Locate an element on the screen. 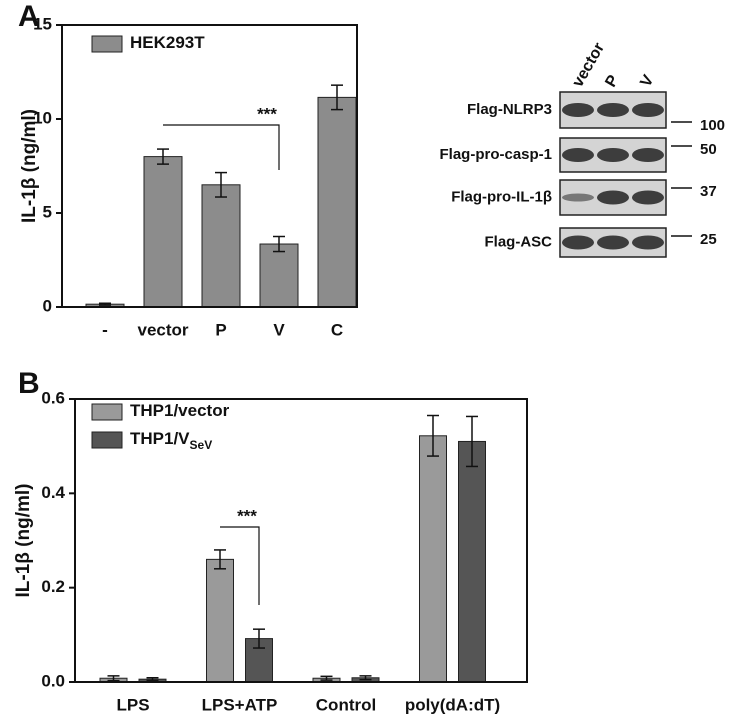 The image size is (733, 727). y-tick-label: 5 is located at coordinates (47, 211).